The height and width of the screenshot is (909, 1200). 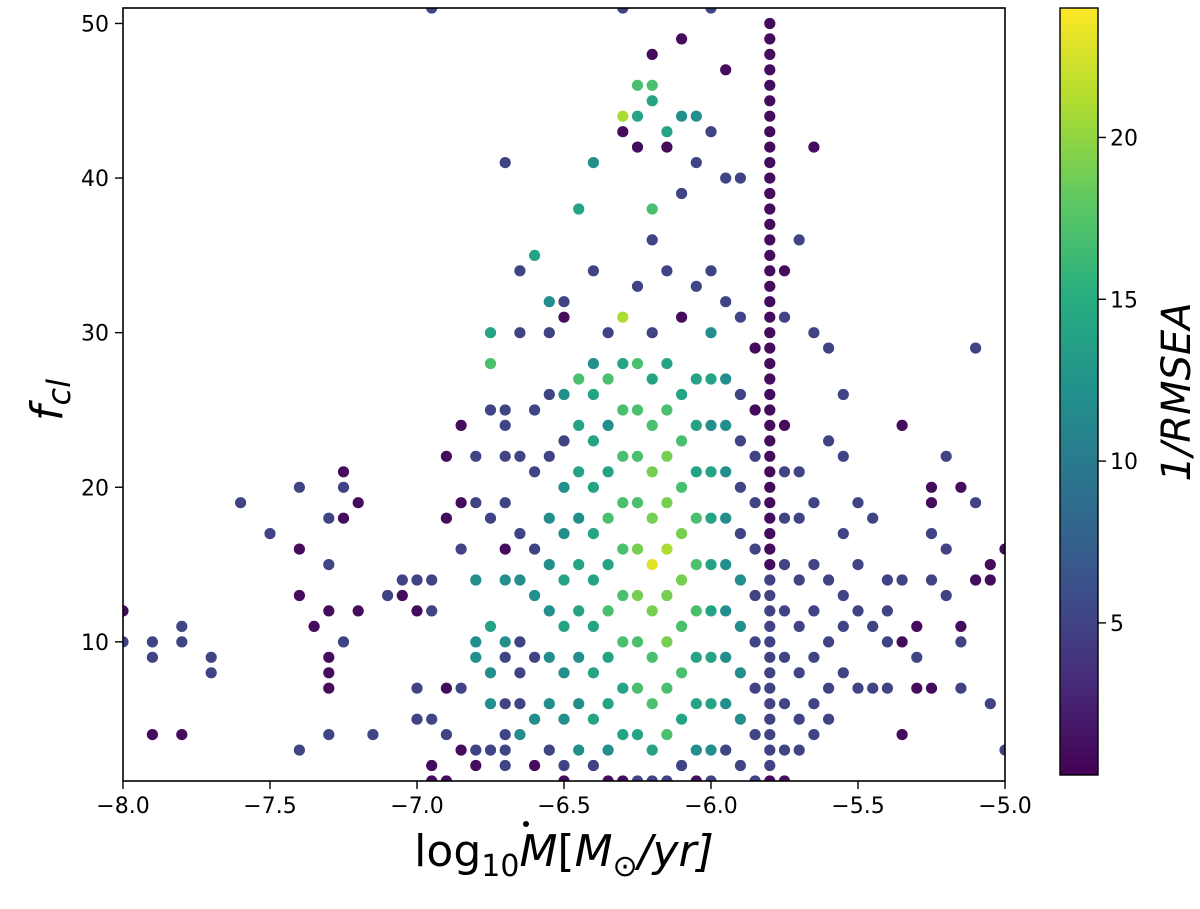 I want to click on colorbar-tick-label: 20, so click(x=1124, y=138).